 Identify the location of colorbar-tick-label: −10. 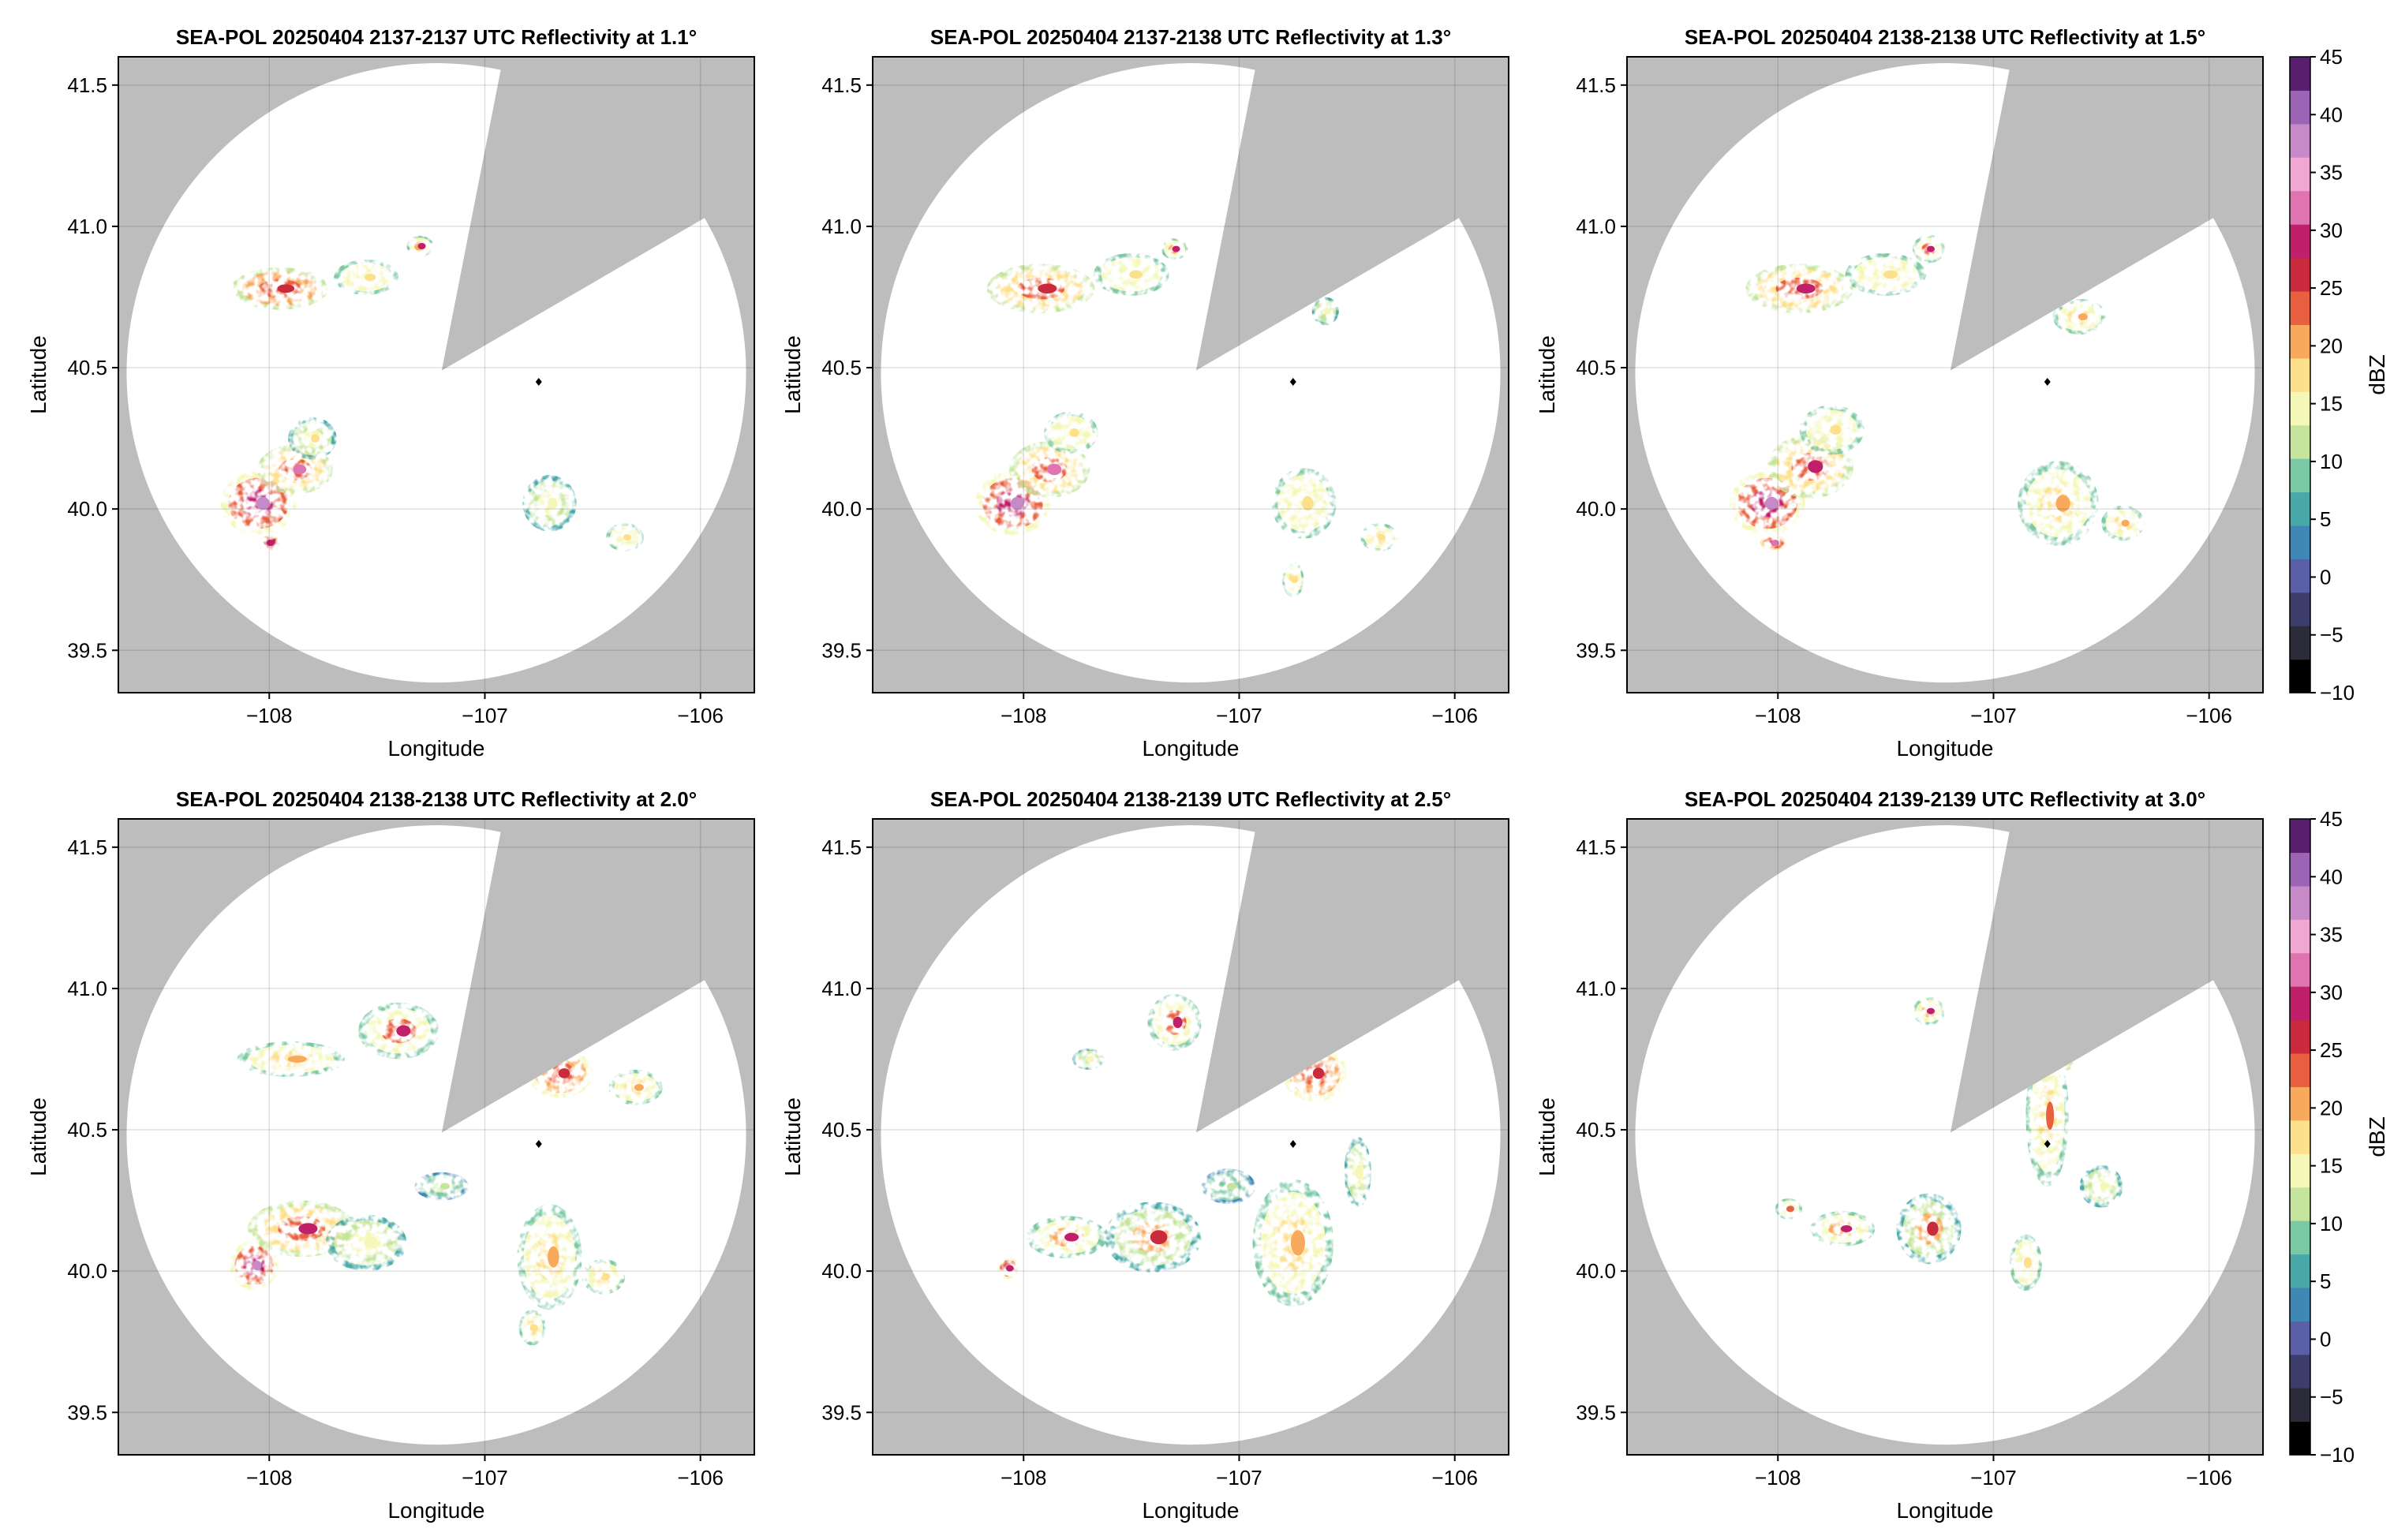
(2337, 1455).